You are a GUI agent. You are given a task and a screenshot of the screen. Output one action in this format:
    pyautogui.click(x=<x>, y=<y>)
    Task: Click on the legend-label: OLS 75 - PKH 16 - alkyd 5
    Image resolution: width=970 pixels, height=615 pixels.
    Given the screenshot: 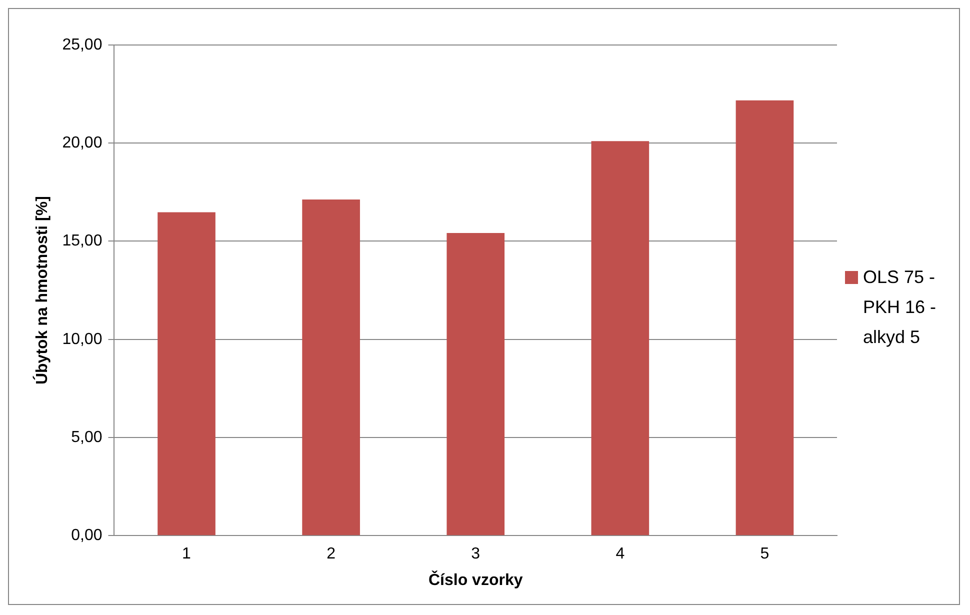 What is the action you would take?
    pyautogui.click(x=900, y=307)
    